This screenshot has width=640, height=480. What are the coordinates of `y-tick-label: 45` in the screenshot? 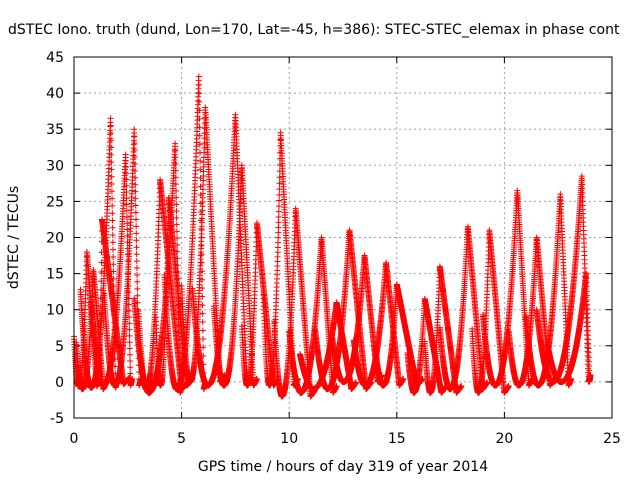 It's located at (55, 58).